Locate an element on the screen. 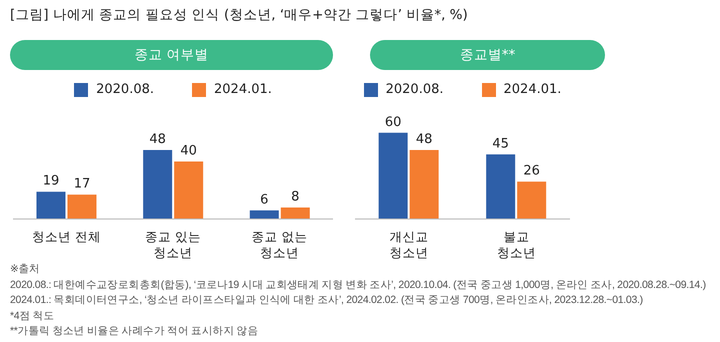 The image size is (720, 342). chart-title: [그림] 나에게 종교의 필요성 인식 (청소년, ‘매우+약간 그렇다’ 비율*, %) is located at coordinates (239, 15).